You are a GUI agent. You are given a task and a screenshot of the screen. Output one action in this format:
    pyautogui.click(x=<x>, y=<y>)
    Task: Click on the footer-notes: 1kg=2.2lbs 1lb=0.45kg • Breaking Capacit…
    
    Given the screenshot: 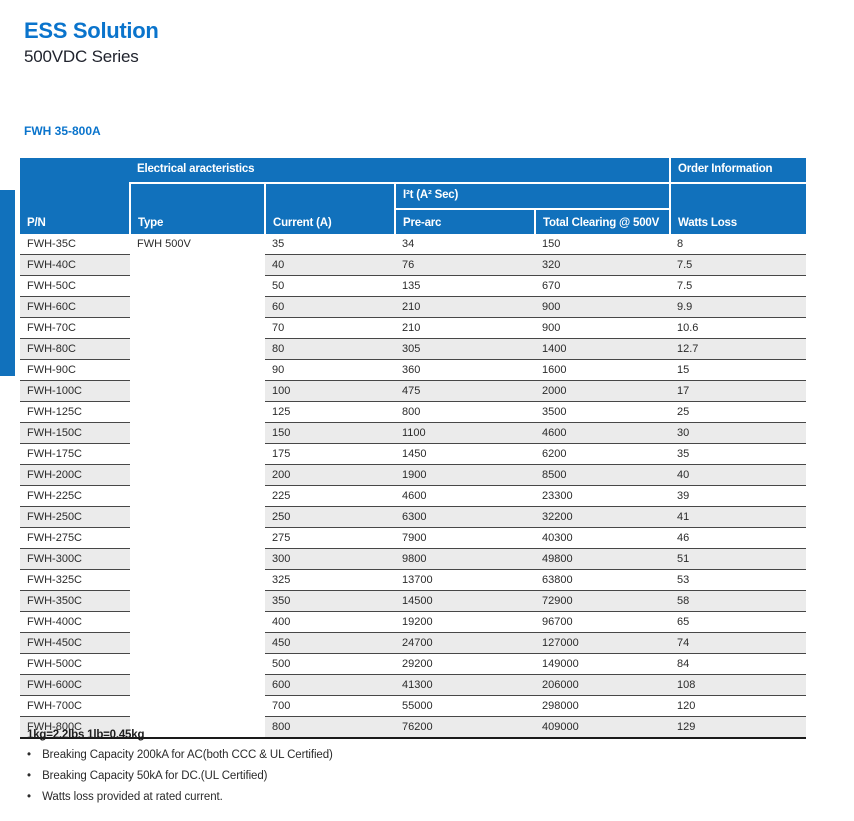 What is the action you would take?
    pyautogui.click(x=180, y=770)
    